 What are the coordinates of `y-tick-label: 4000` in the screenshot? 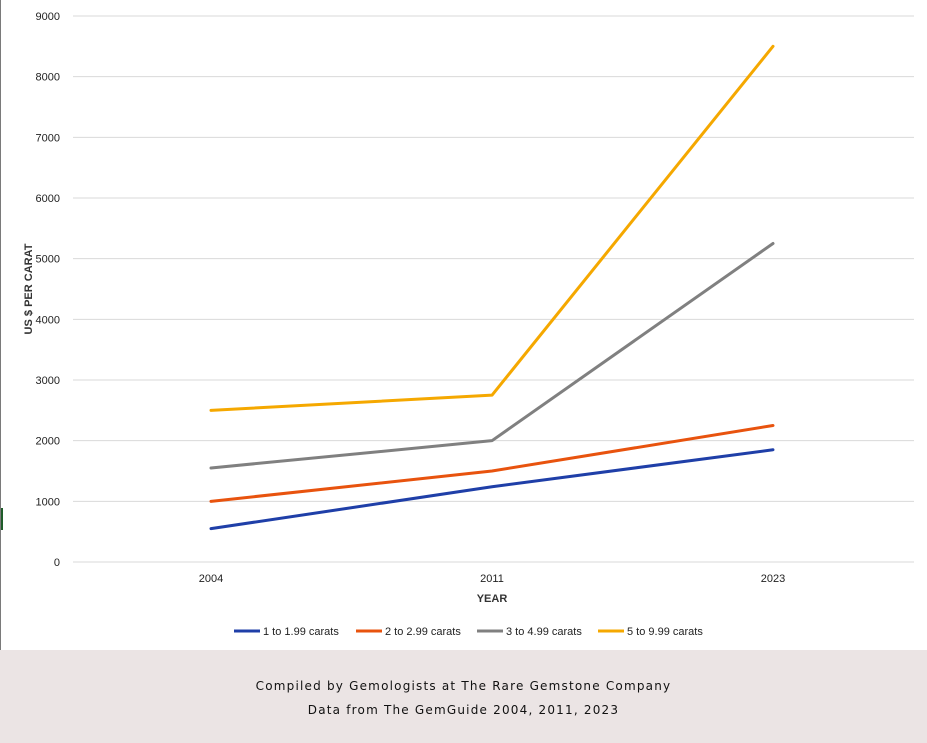 It's located at (48, 320).